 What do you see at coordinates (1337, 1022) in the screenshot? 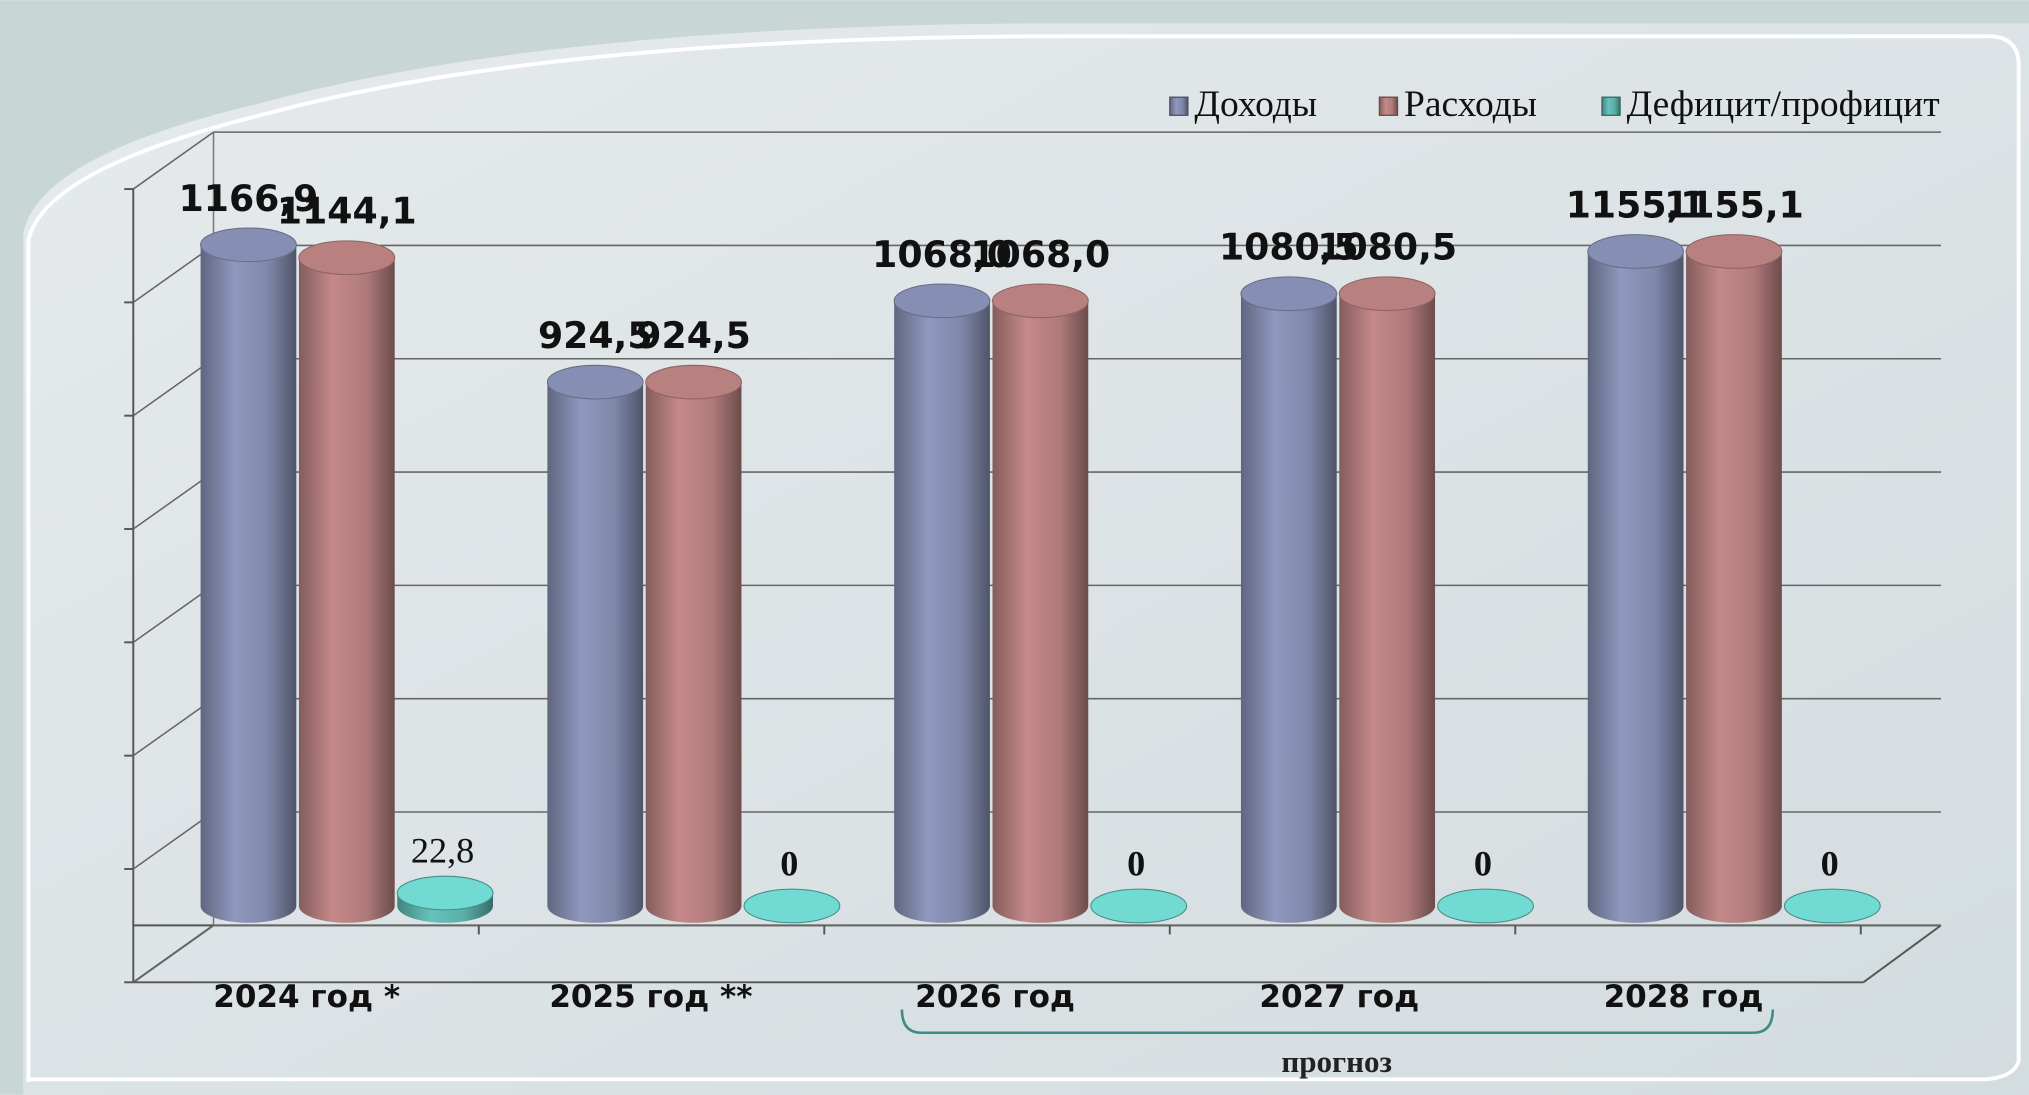
I see `forecast-bracket` at bounding box center [1337, 1022].